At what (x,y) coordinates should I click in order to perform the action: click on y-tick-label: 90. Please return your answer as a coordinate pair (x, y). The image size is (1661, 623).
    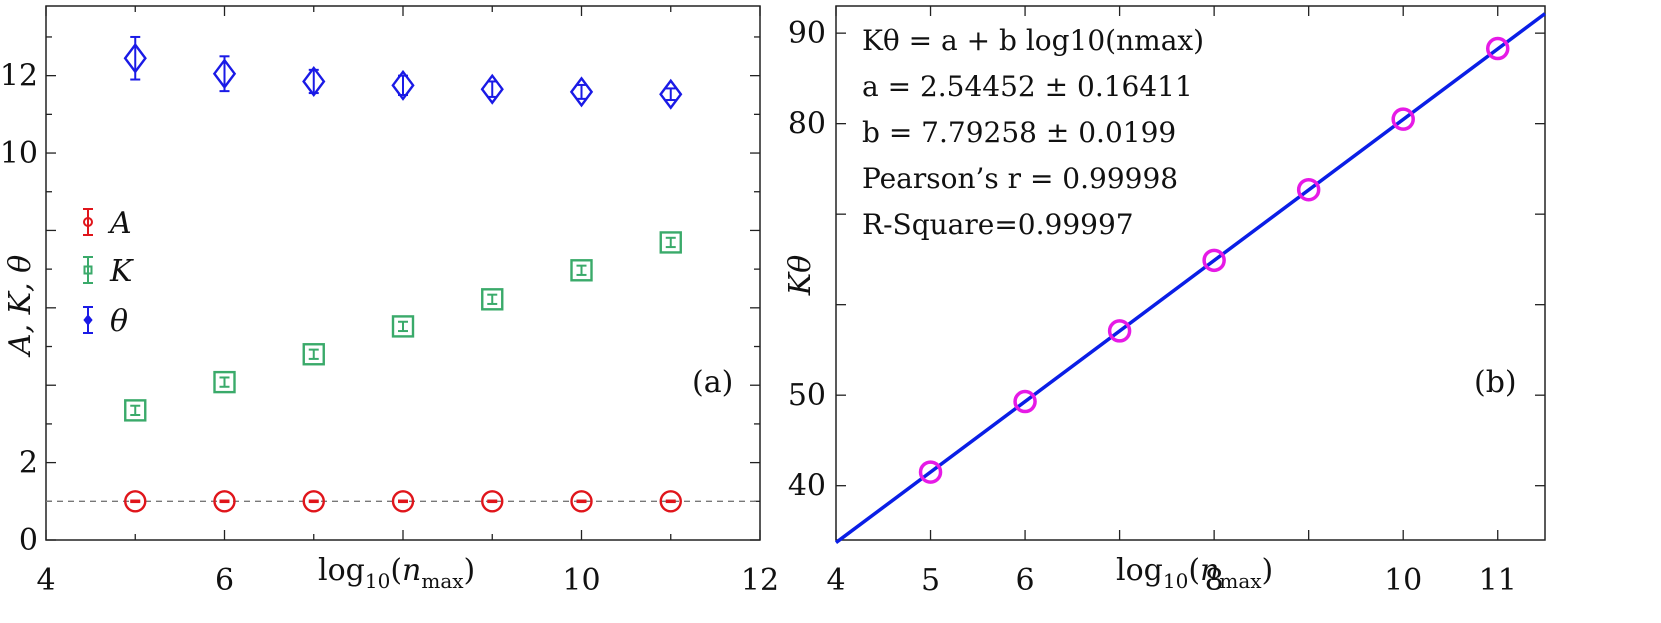
    Looking at the image, I should click on (807, 33).